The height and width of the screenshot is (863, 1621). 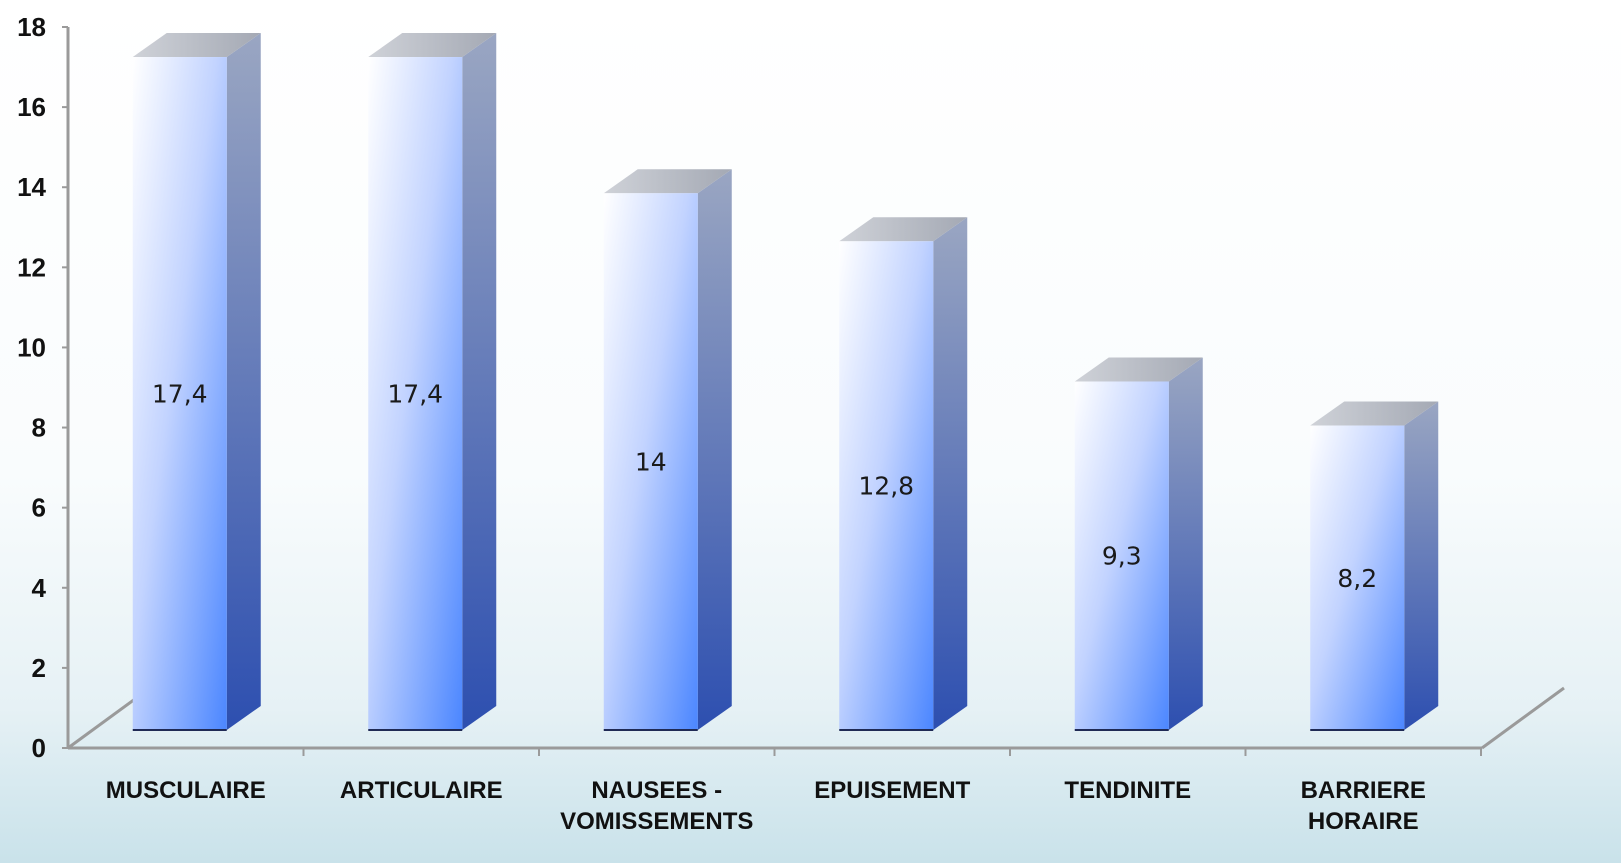 I want to click on y-tick-label: 16, so click(x=31, y=107).